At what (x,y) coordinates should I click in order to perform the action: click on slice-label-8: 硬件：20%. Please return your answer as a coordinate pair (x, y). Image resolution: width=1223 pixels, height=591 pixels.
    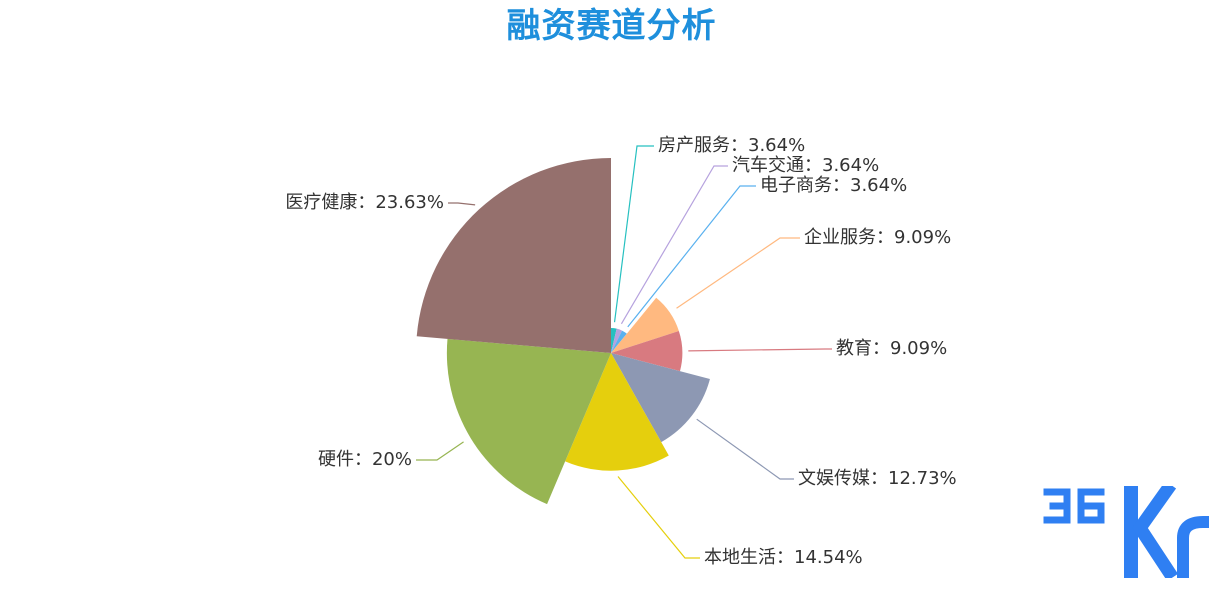
    Looking at the image, I should click on (365, 459).